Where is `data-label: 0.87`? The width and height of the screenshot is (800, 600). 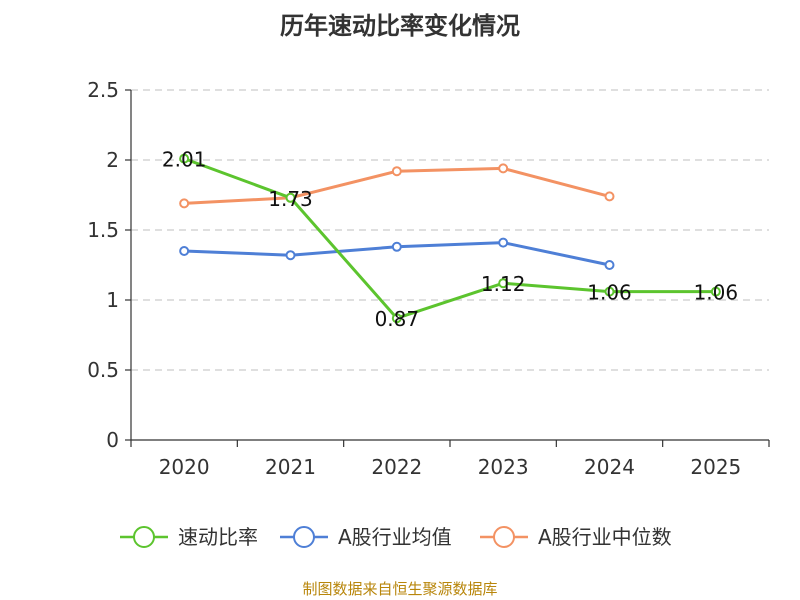 data-label: 0.87 is located at coordinates (397, 319).